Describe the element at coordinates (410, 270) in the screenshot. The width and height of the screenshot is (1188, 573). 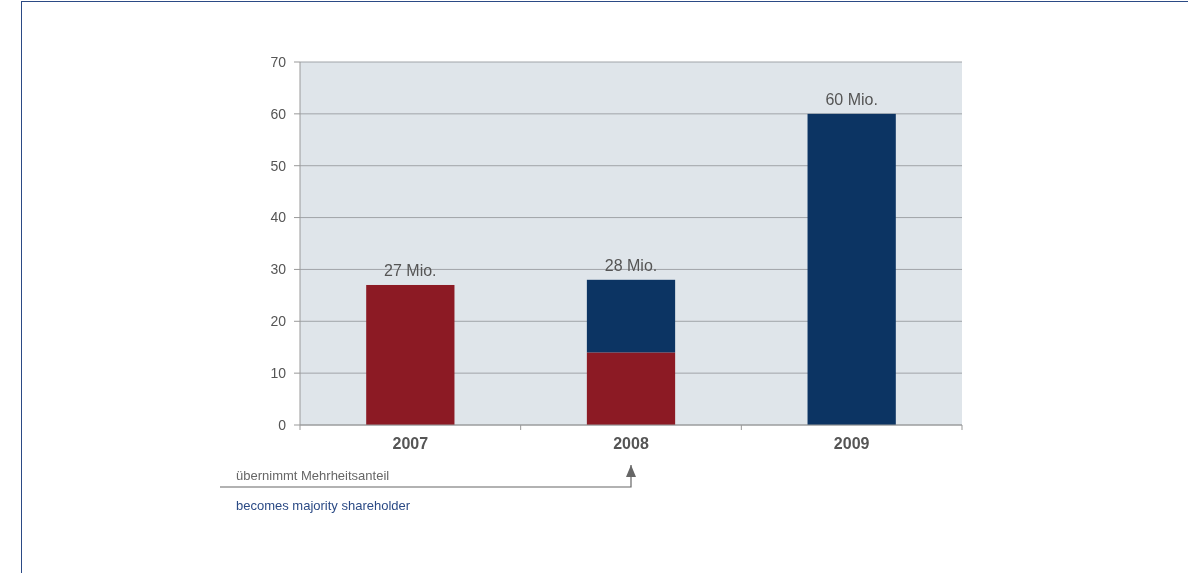
I see `total-label: 27 Mio.` at that location.